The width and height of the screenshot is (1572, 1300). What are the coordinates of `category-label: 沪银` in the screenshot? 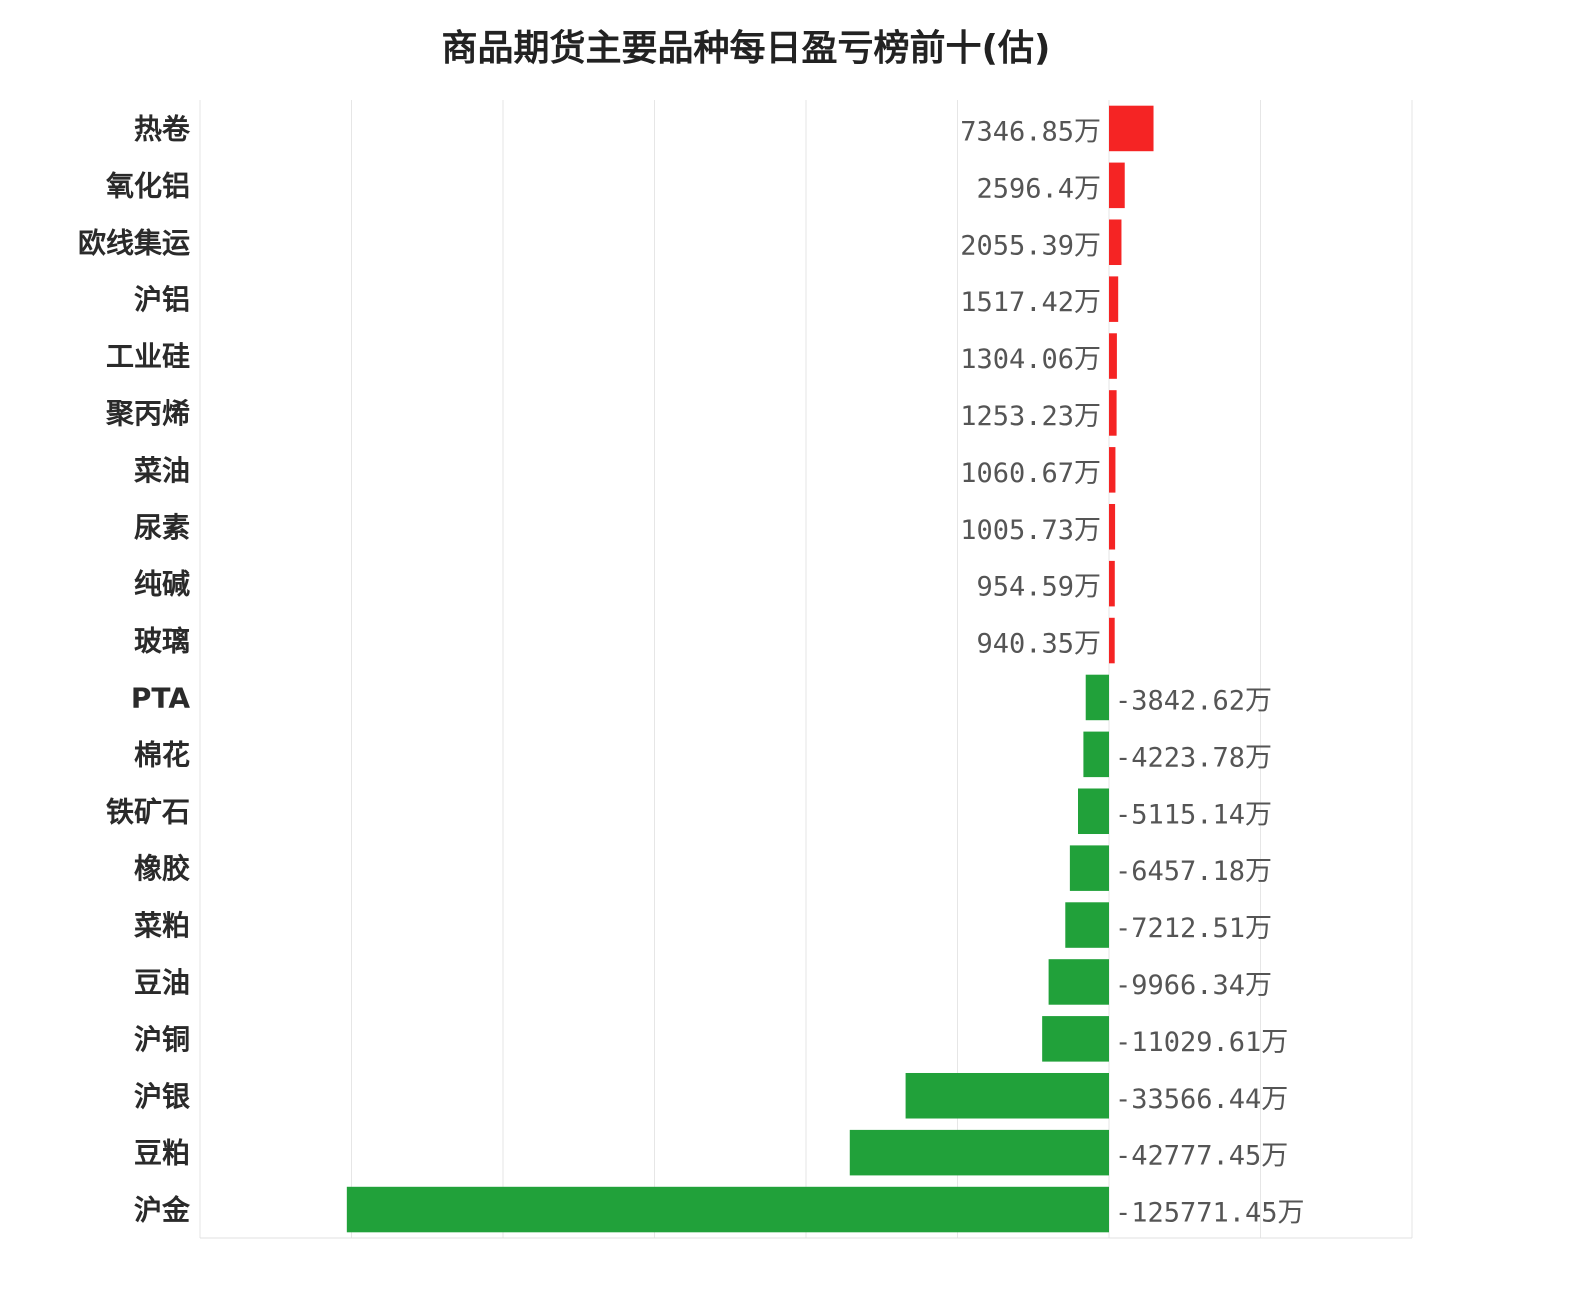 It's located at (162, 1096).